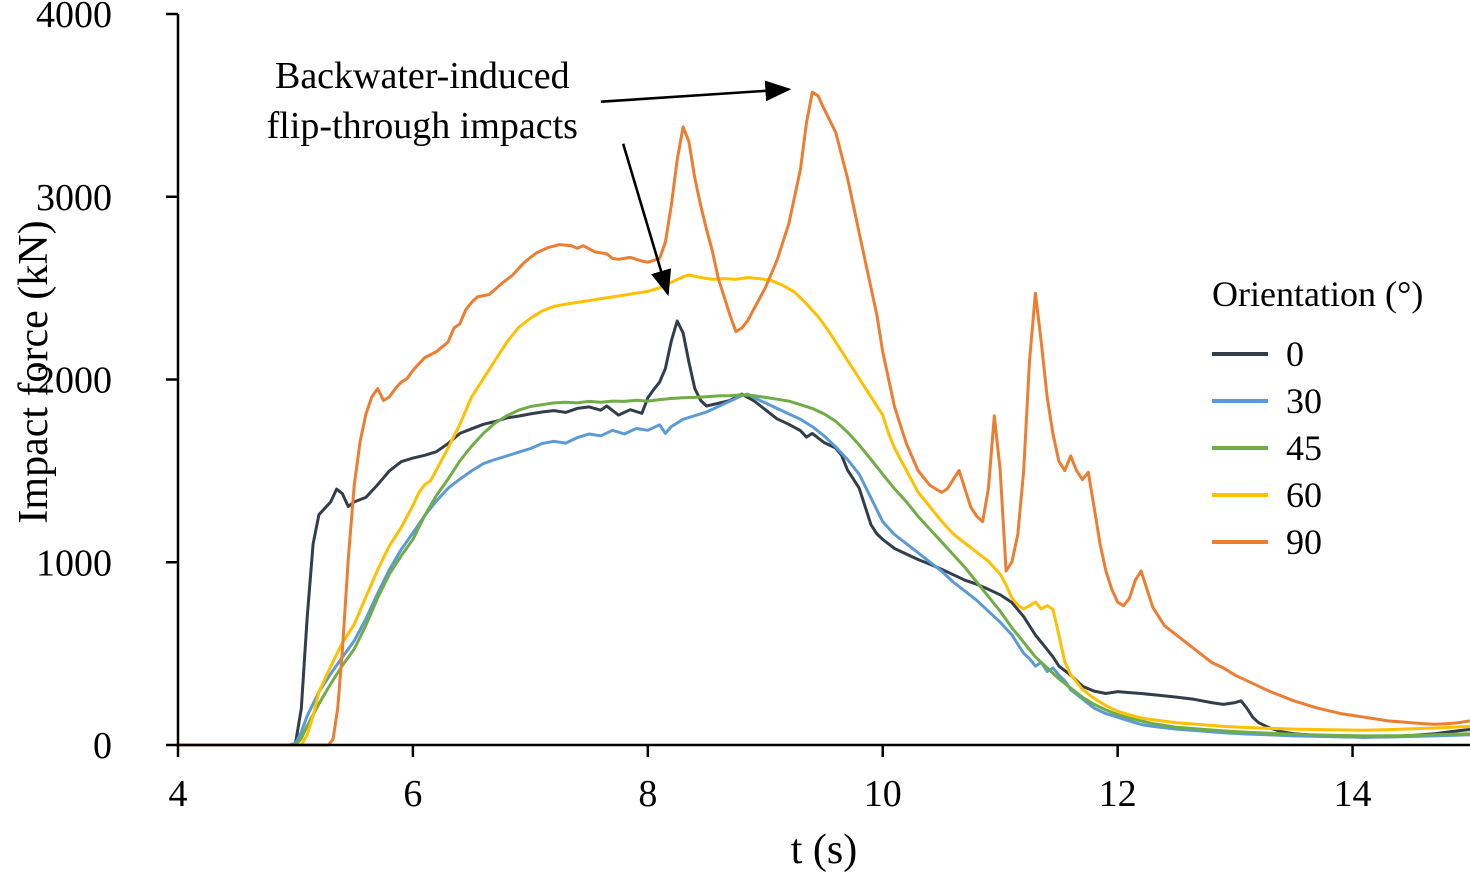  What do you see at coordinates (824, 849) in the screenshot?
I see `x-axis-label: t (s)` at bounding box center [824, 849].